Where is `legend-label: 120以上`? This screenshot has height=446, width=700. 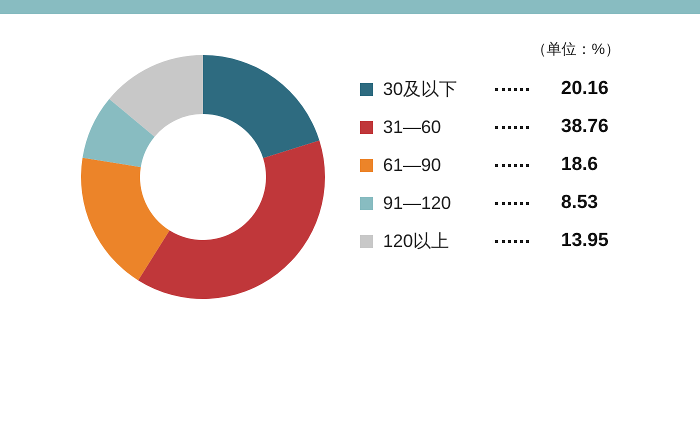
legend-label: 120以上 is located at coordinates (416, 241).